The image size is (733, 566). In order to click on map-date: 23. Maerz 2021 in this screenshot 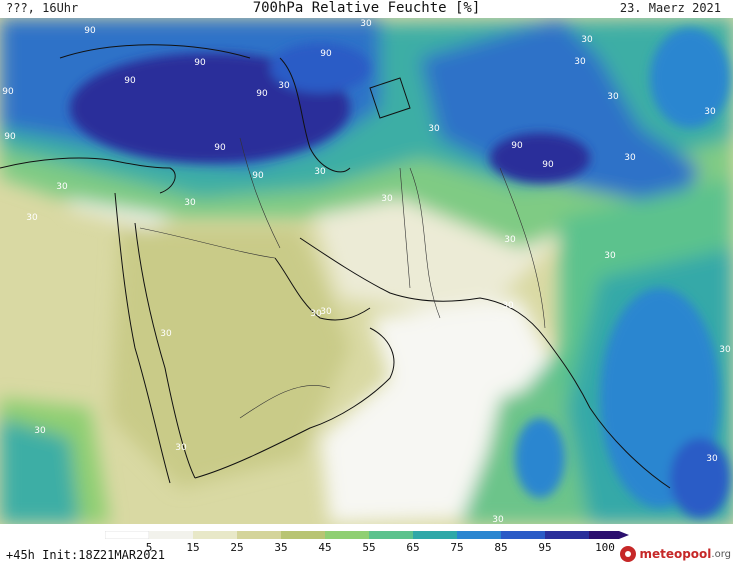, I will do `click(670, 8)`.